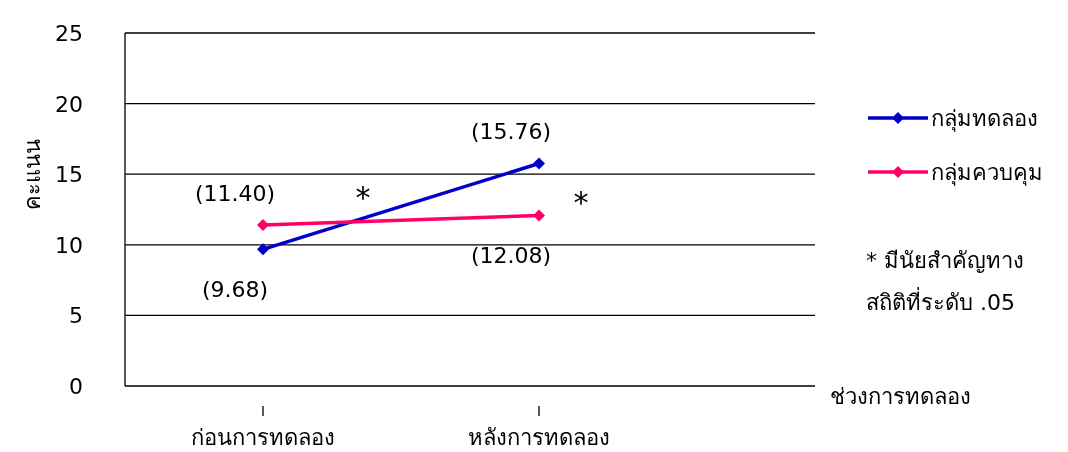  What do you see at coordinates (235, 194) in the screenshot?
I see `data-label: (11.40)` at bounding box center [235, 194].